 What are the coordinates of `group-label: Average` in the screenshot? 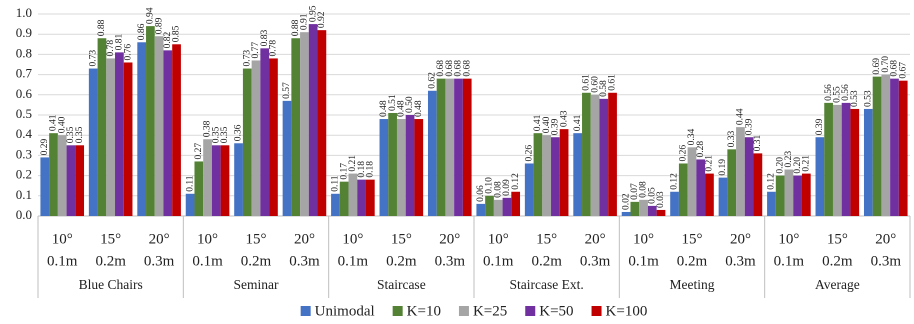 It's located at (837, 284).